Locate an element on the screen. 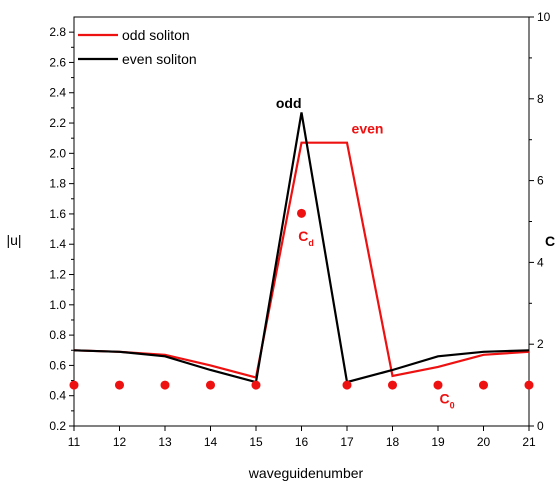 Image resolution: width=559 pixels, height=486 pixels. right-axis: 0 2 4 6 8 10 is located at coordinates (540, 221).